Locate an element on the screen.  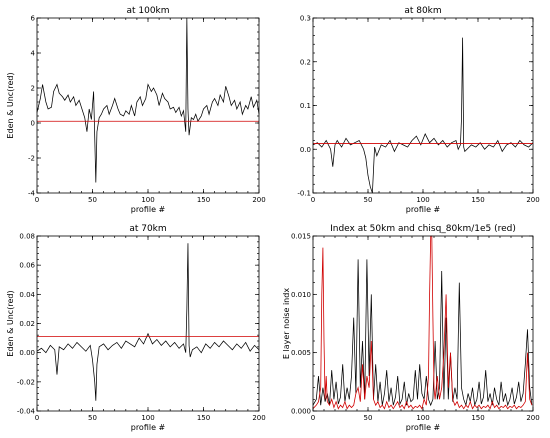
y-tick-label: 0.0 is located at coordinates (305, 150).